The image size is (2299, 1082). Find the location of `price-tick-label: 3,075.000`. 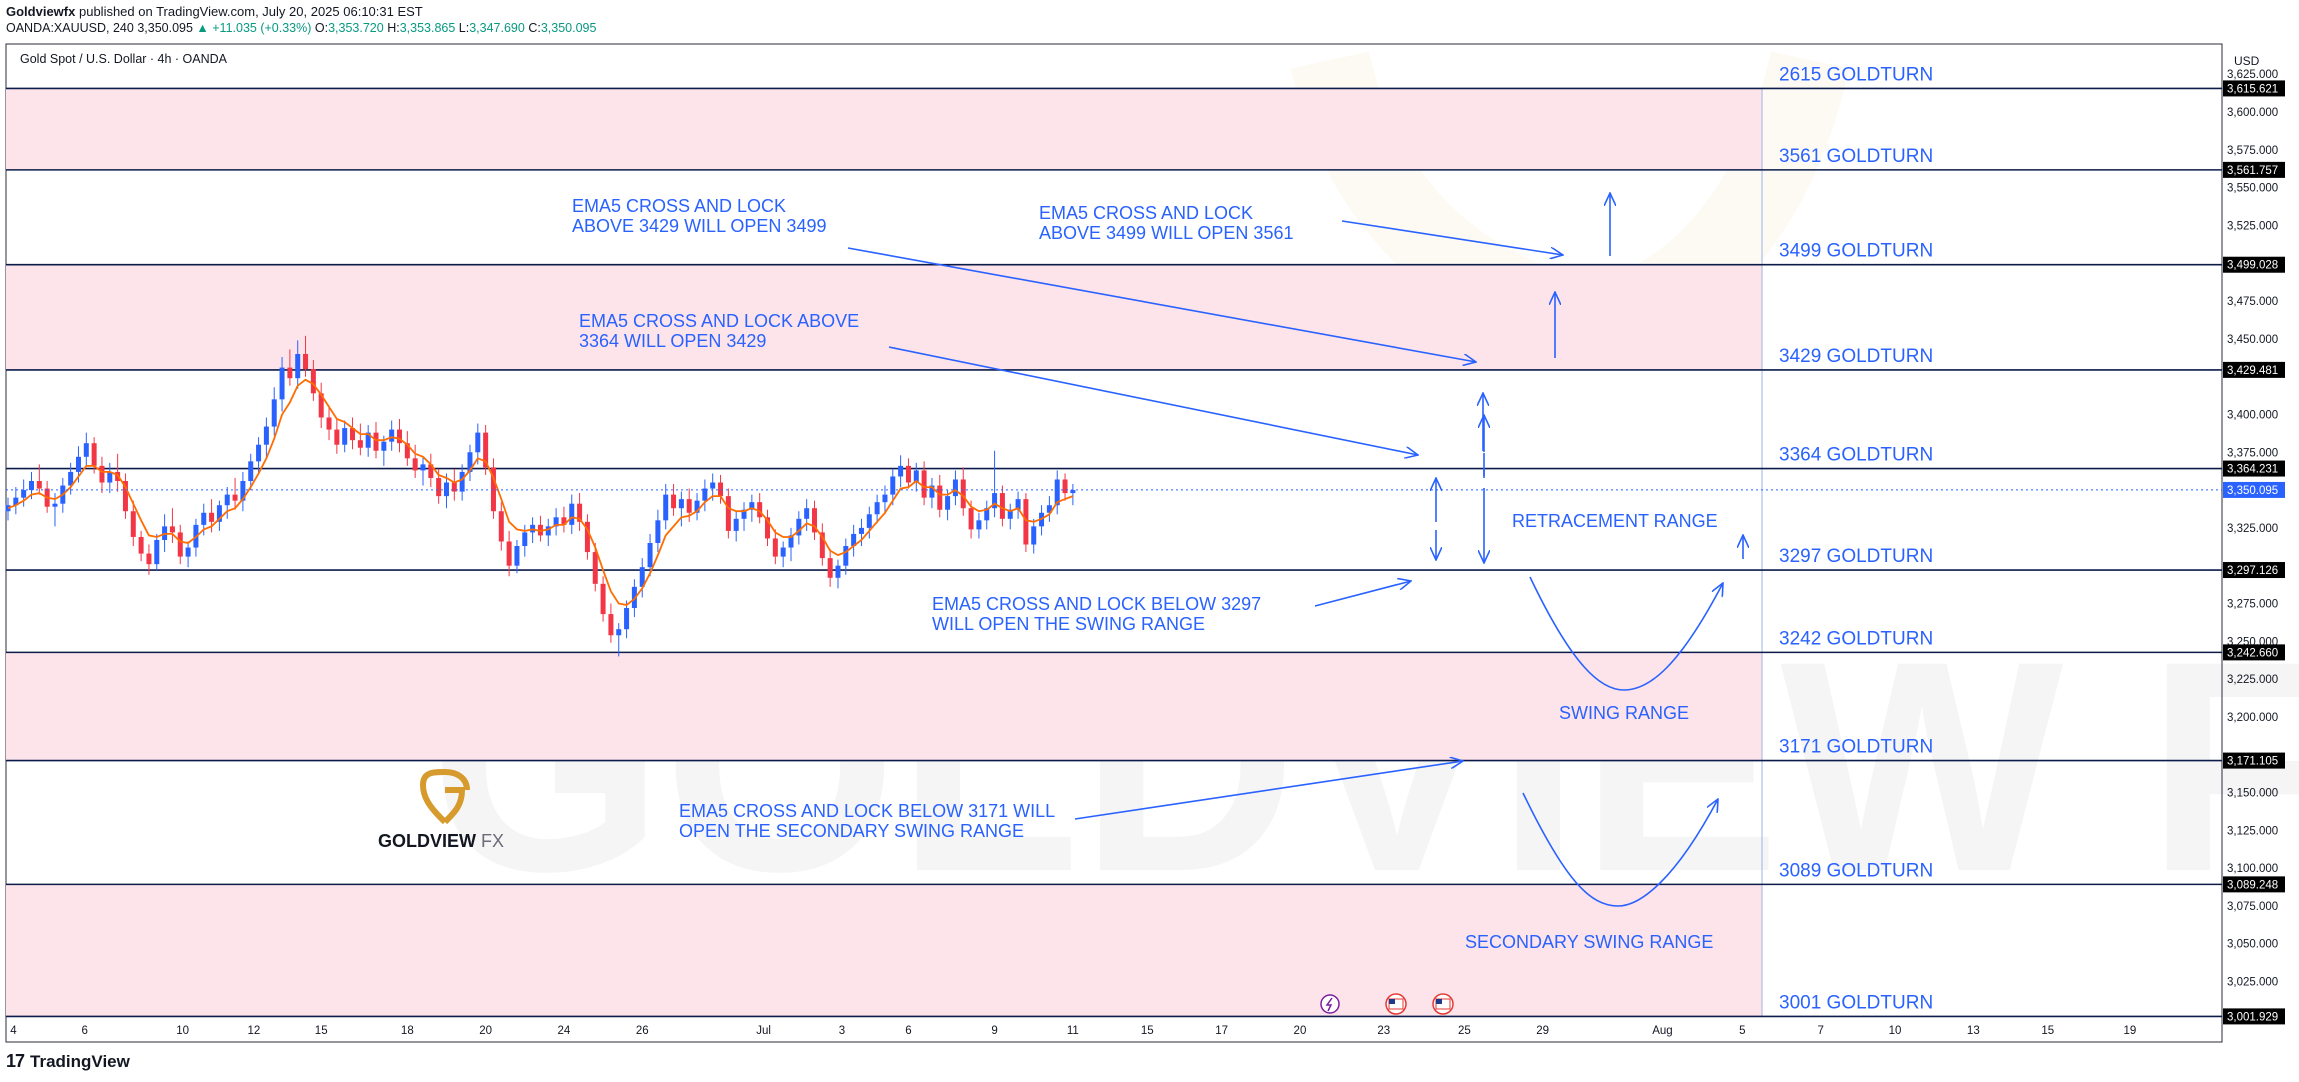

price-tick-label: 3,075.000 is located at coordinates (2252, 907).